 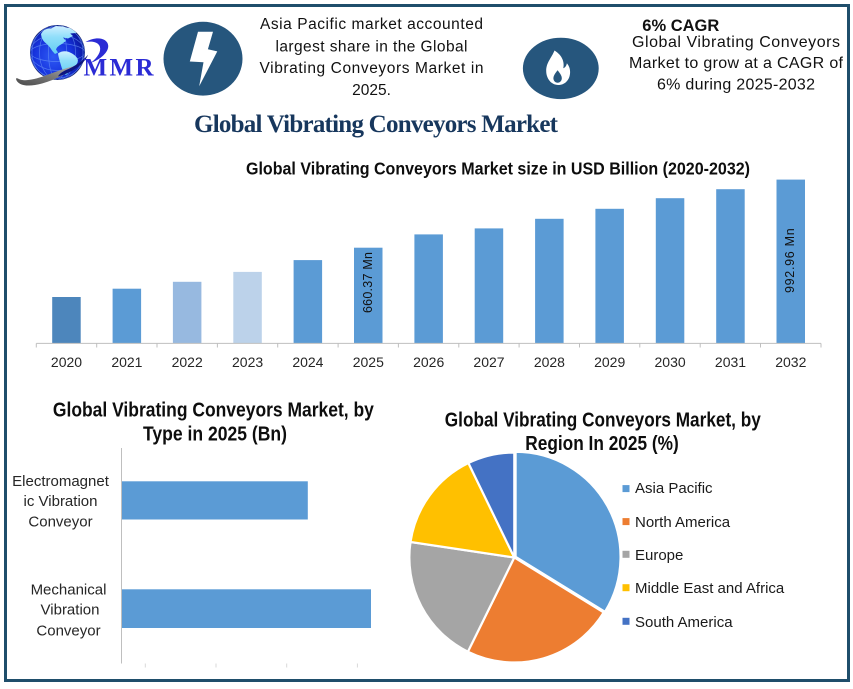 What do you see at coordinates (368, 282) in the screenshot?
I see `svg-text: 660.37 Mn` at bounding box center [368, 282].